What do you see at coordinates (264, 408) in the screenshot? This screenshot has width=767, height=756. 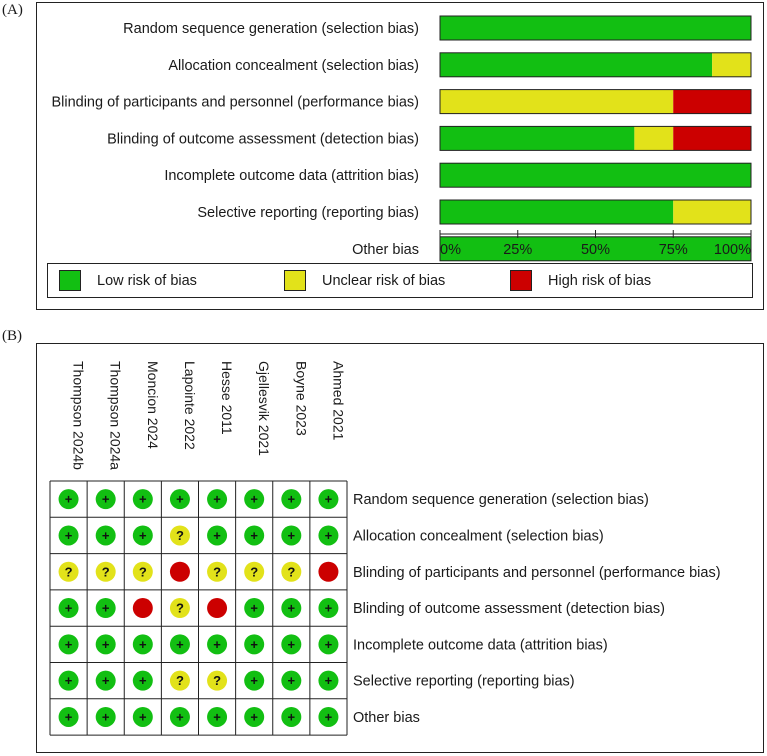 I see `study-label: Gjellesvik 2021` at bounding box center [264, 408].